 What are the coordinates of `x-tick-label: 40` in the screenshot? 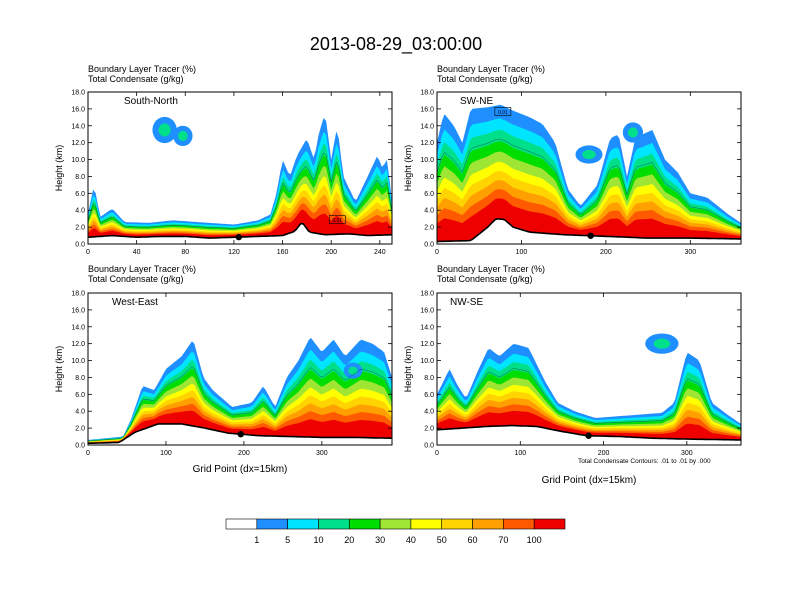 It's located at (137, 252).